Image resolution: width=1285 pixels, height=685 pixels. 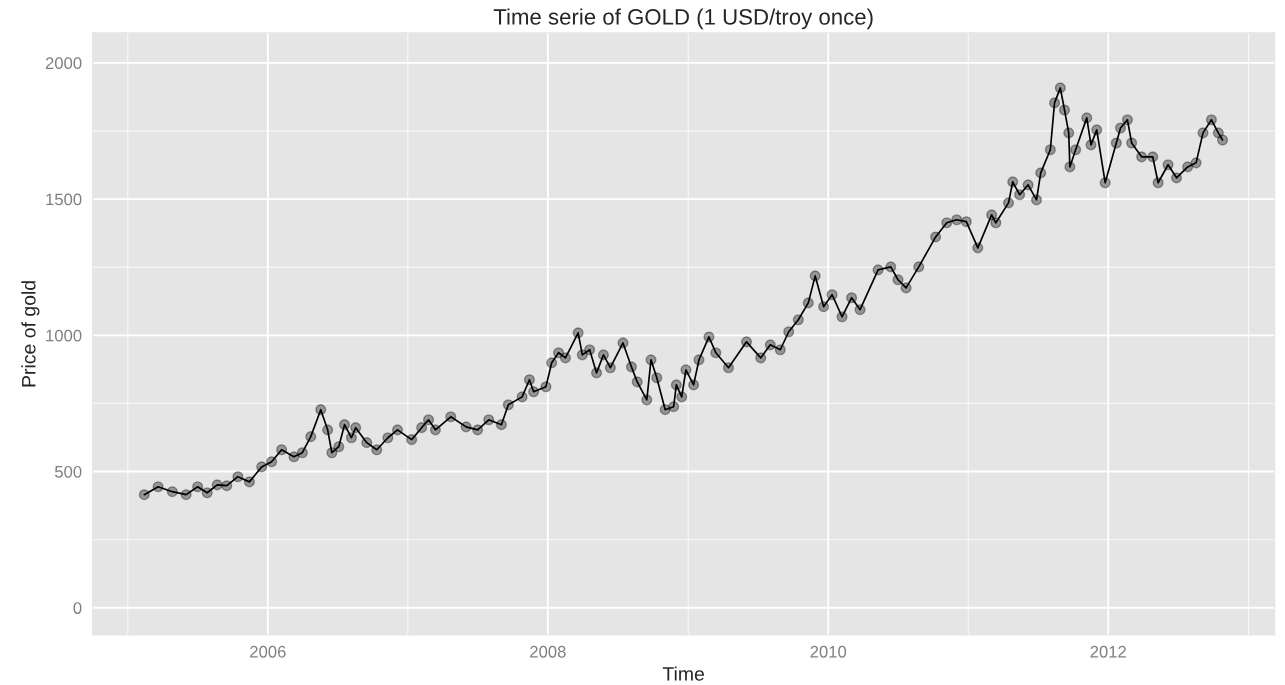 What do you see at coordinates (548, 651) in the screenshot?
I see `x-tick-label: 2008` at bounding box center [548, 651].